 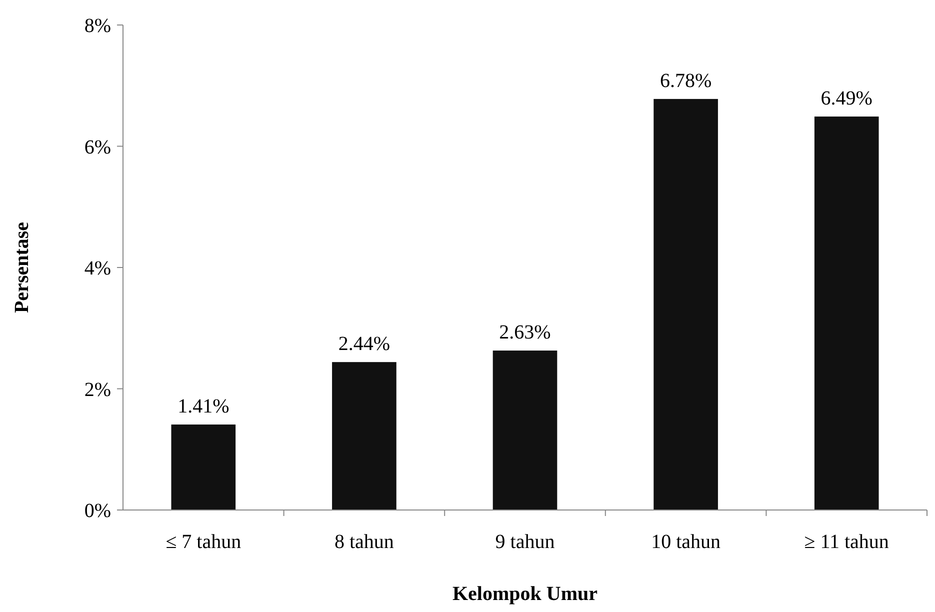 I want to click on y-tick-label: 2%, so click(x=97, y=389).